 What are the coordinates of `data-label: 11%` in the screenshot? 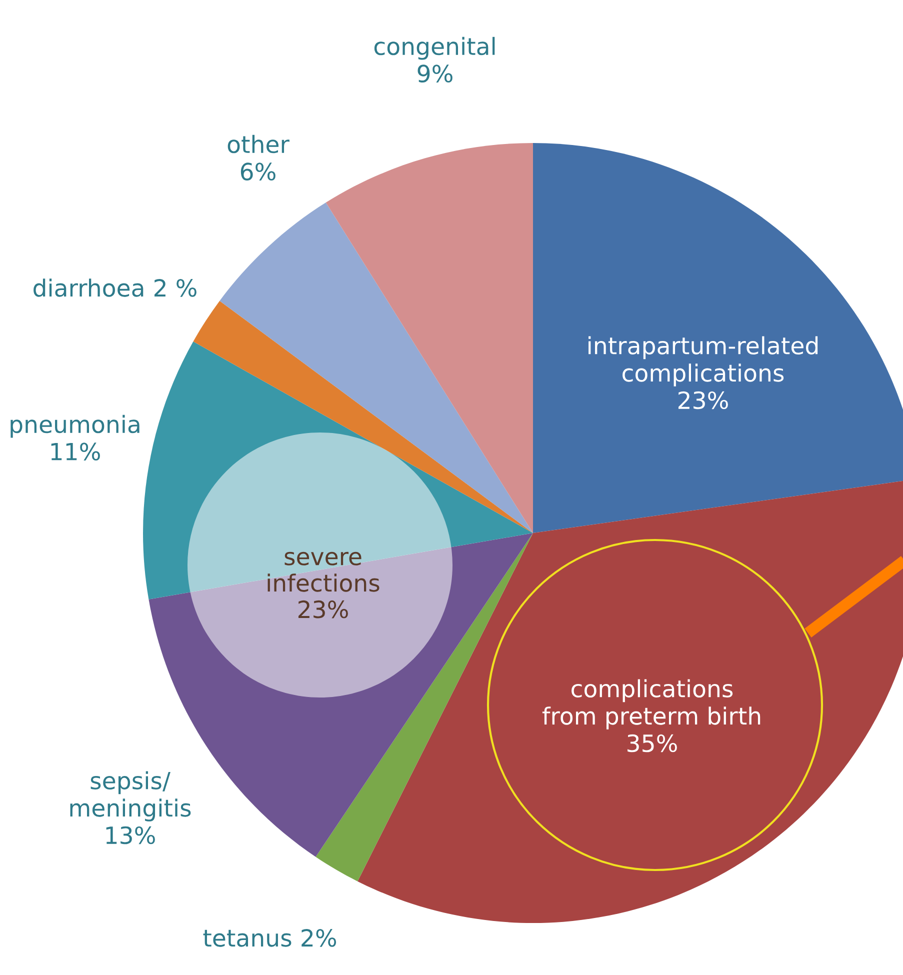 It's located at (75, 451).